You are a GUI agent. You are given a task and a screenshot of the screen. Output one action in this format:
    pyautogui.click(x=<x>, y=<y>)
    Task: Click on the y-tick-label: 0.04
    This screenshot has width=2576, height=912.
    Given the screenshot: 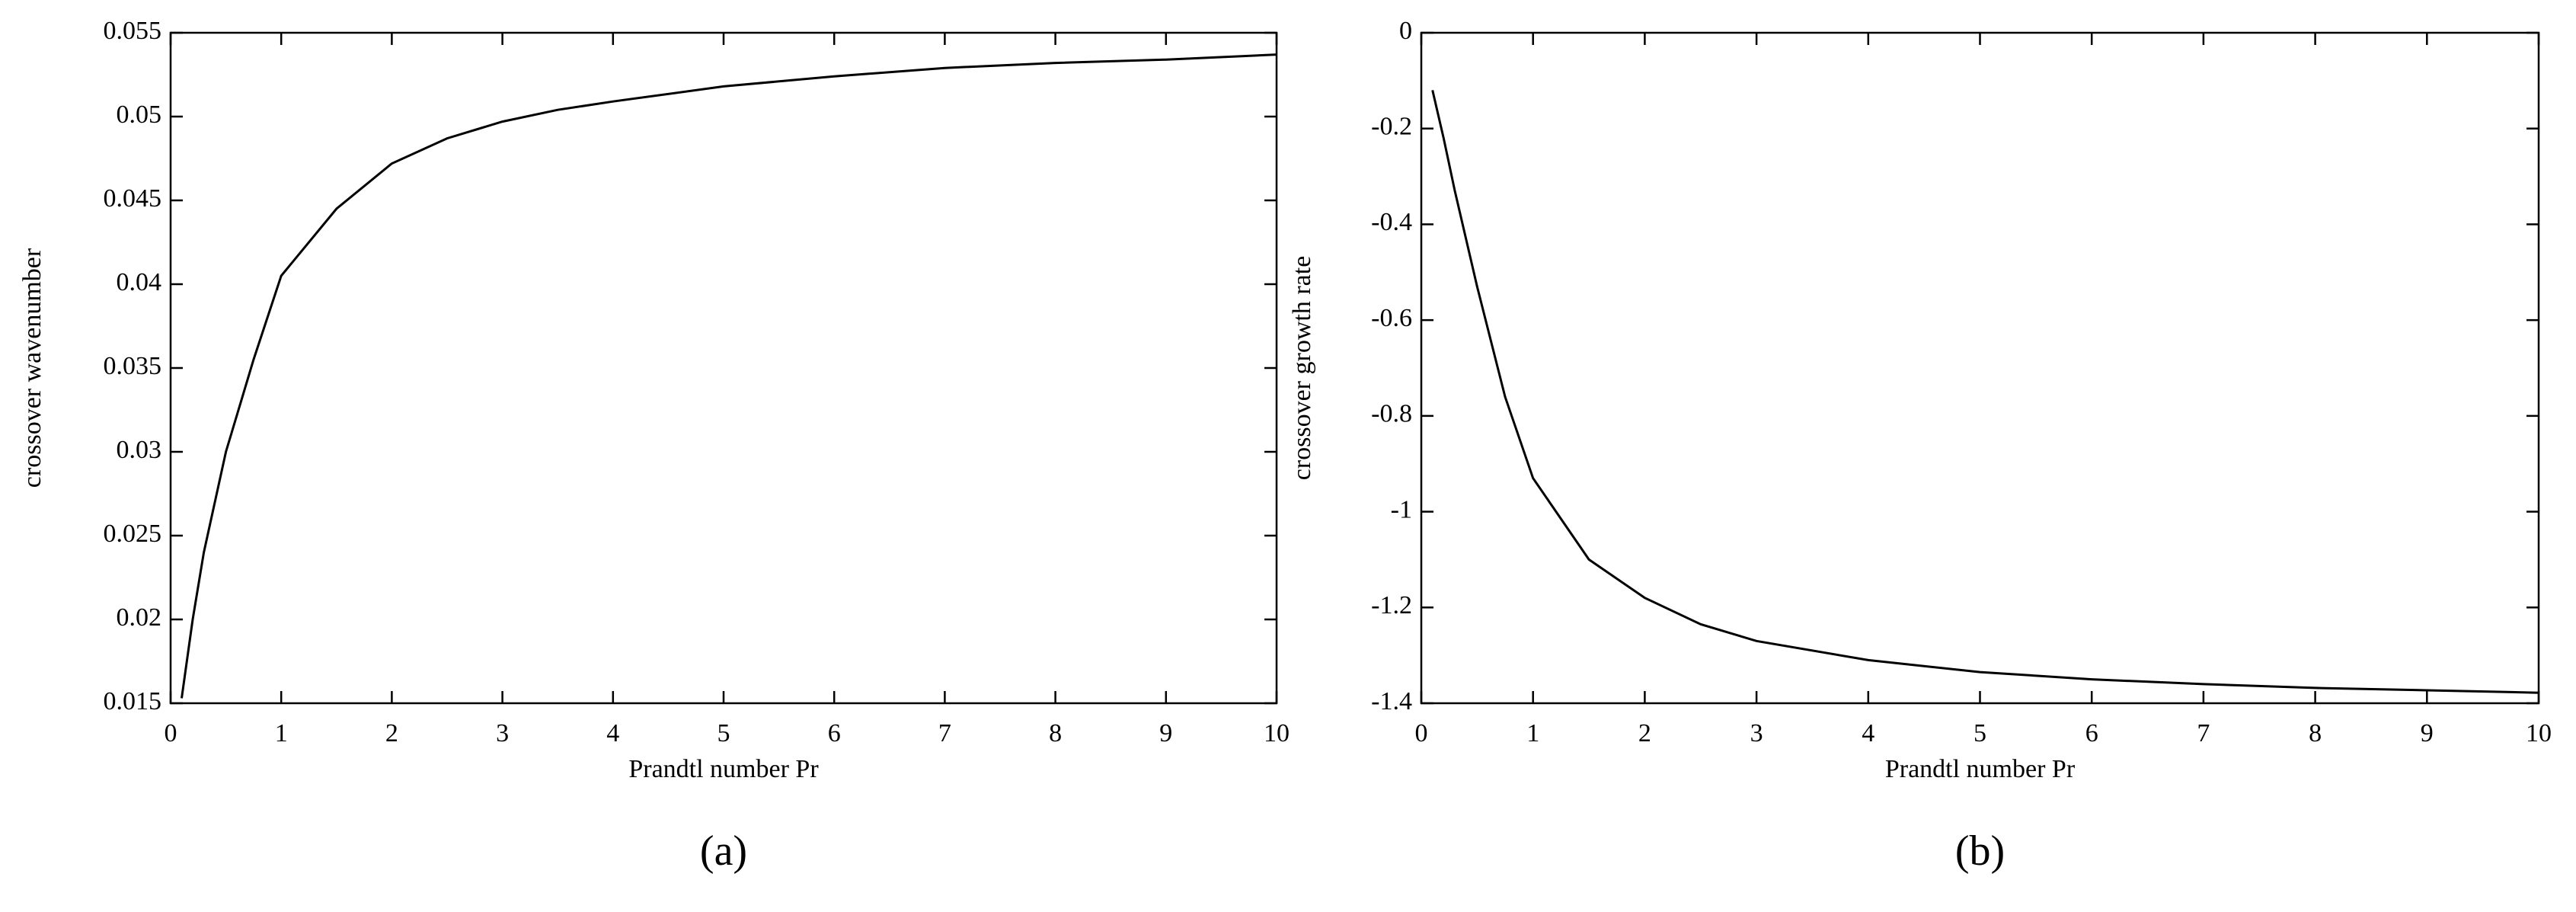 What is the action you would take?
    pyautogui.click(x=139, y=282)
    